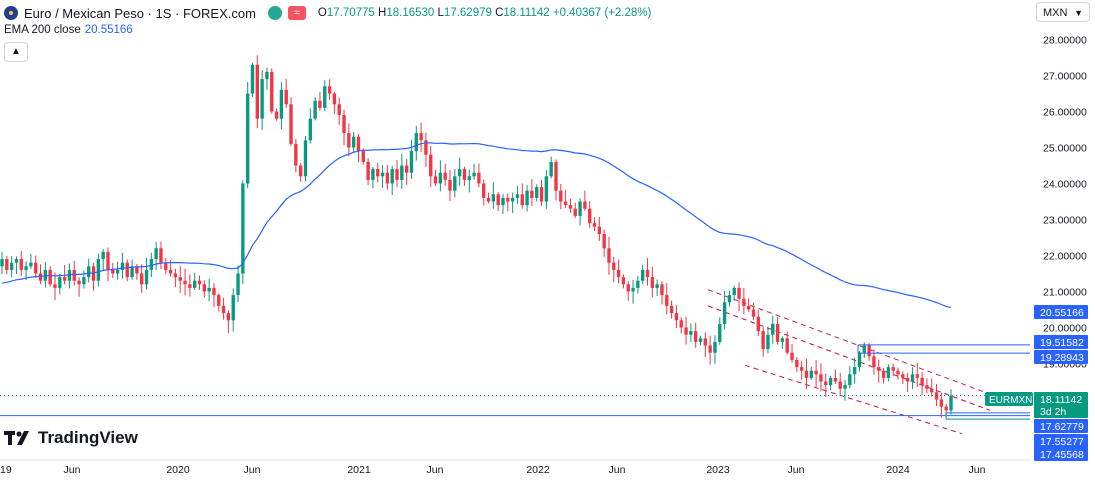 Image resolution: width=1095 pixels, height=484 pixels. What do you see at coordinates (538, 470) in the screenshot?
I see `time-tick-label: 2022` at bounding box center [538, 470].